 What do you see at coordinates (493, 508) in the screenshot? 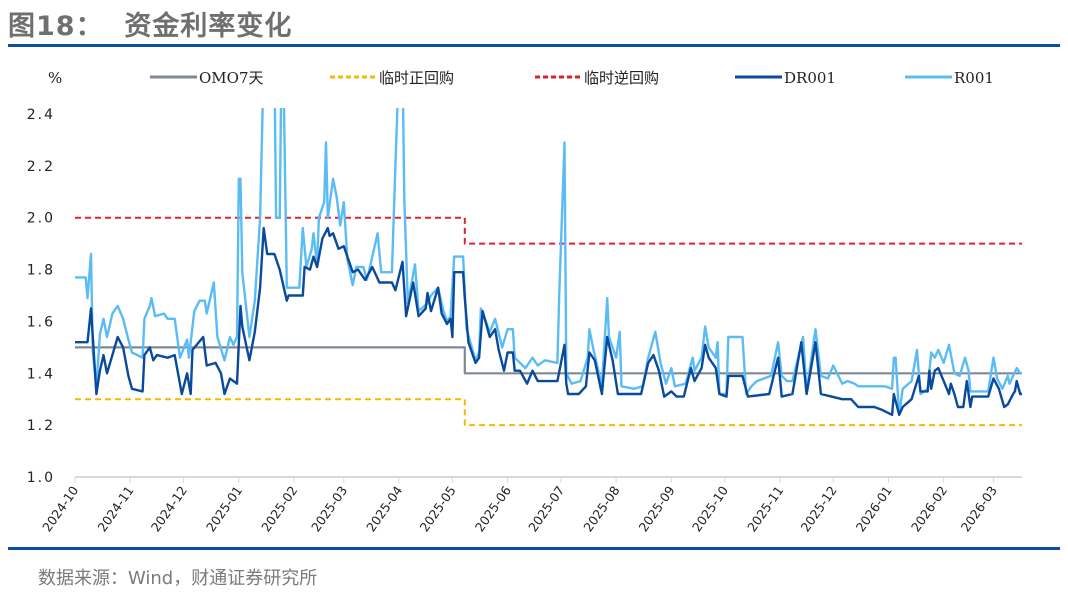
I see `x-tick-label: 2025-06` at bounding box center [493, 508].